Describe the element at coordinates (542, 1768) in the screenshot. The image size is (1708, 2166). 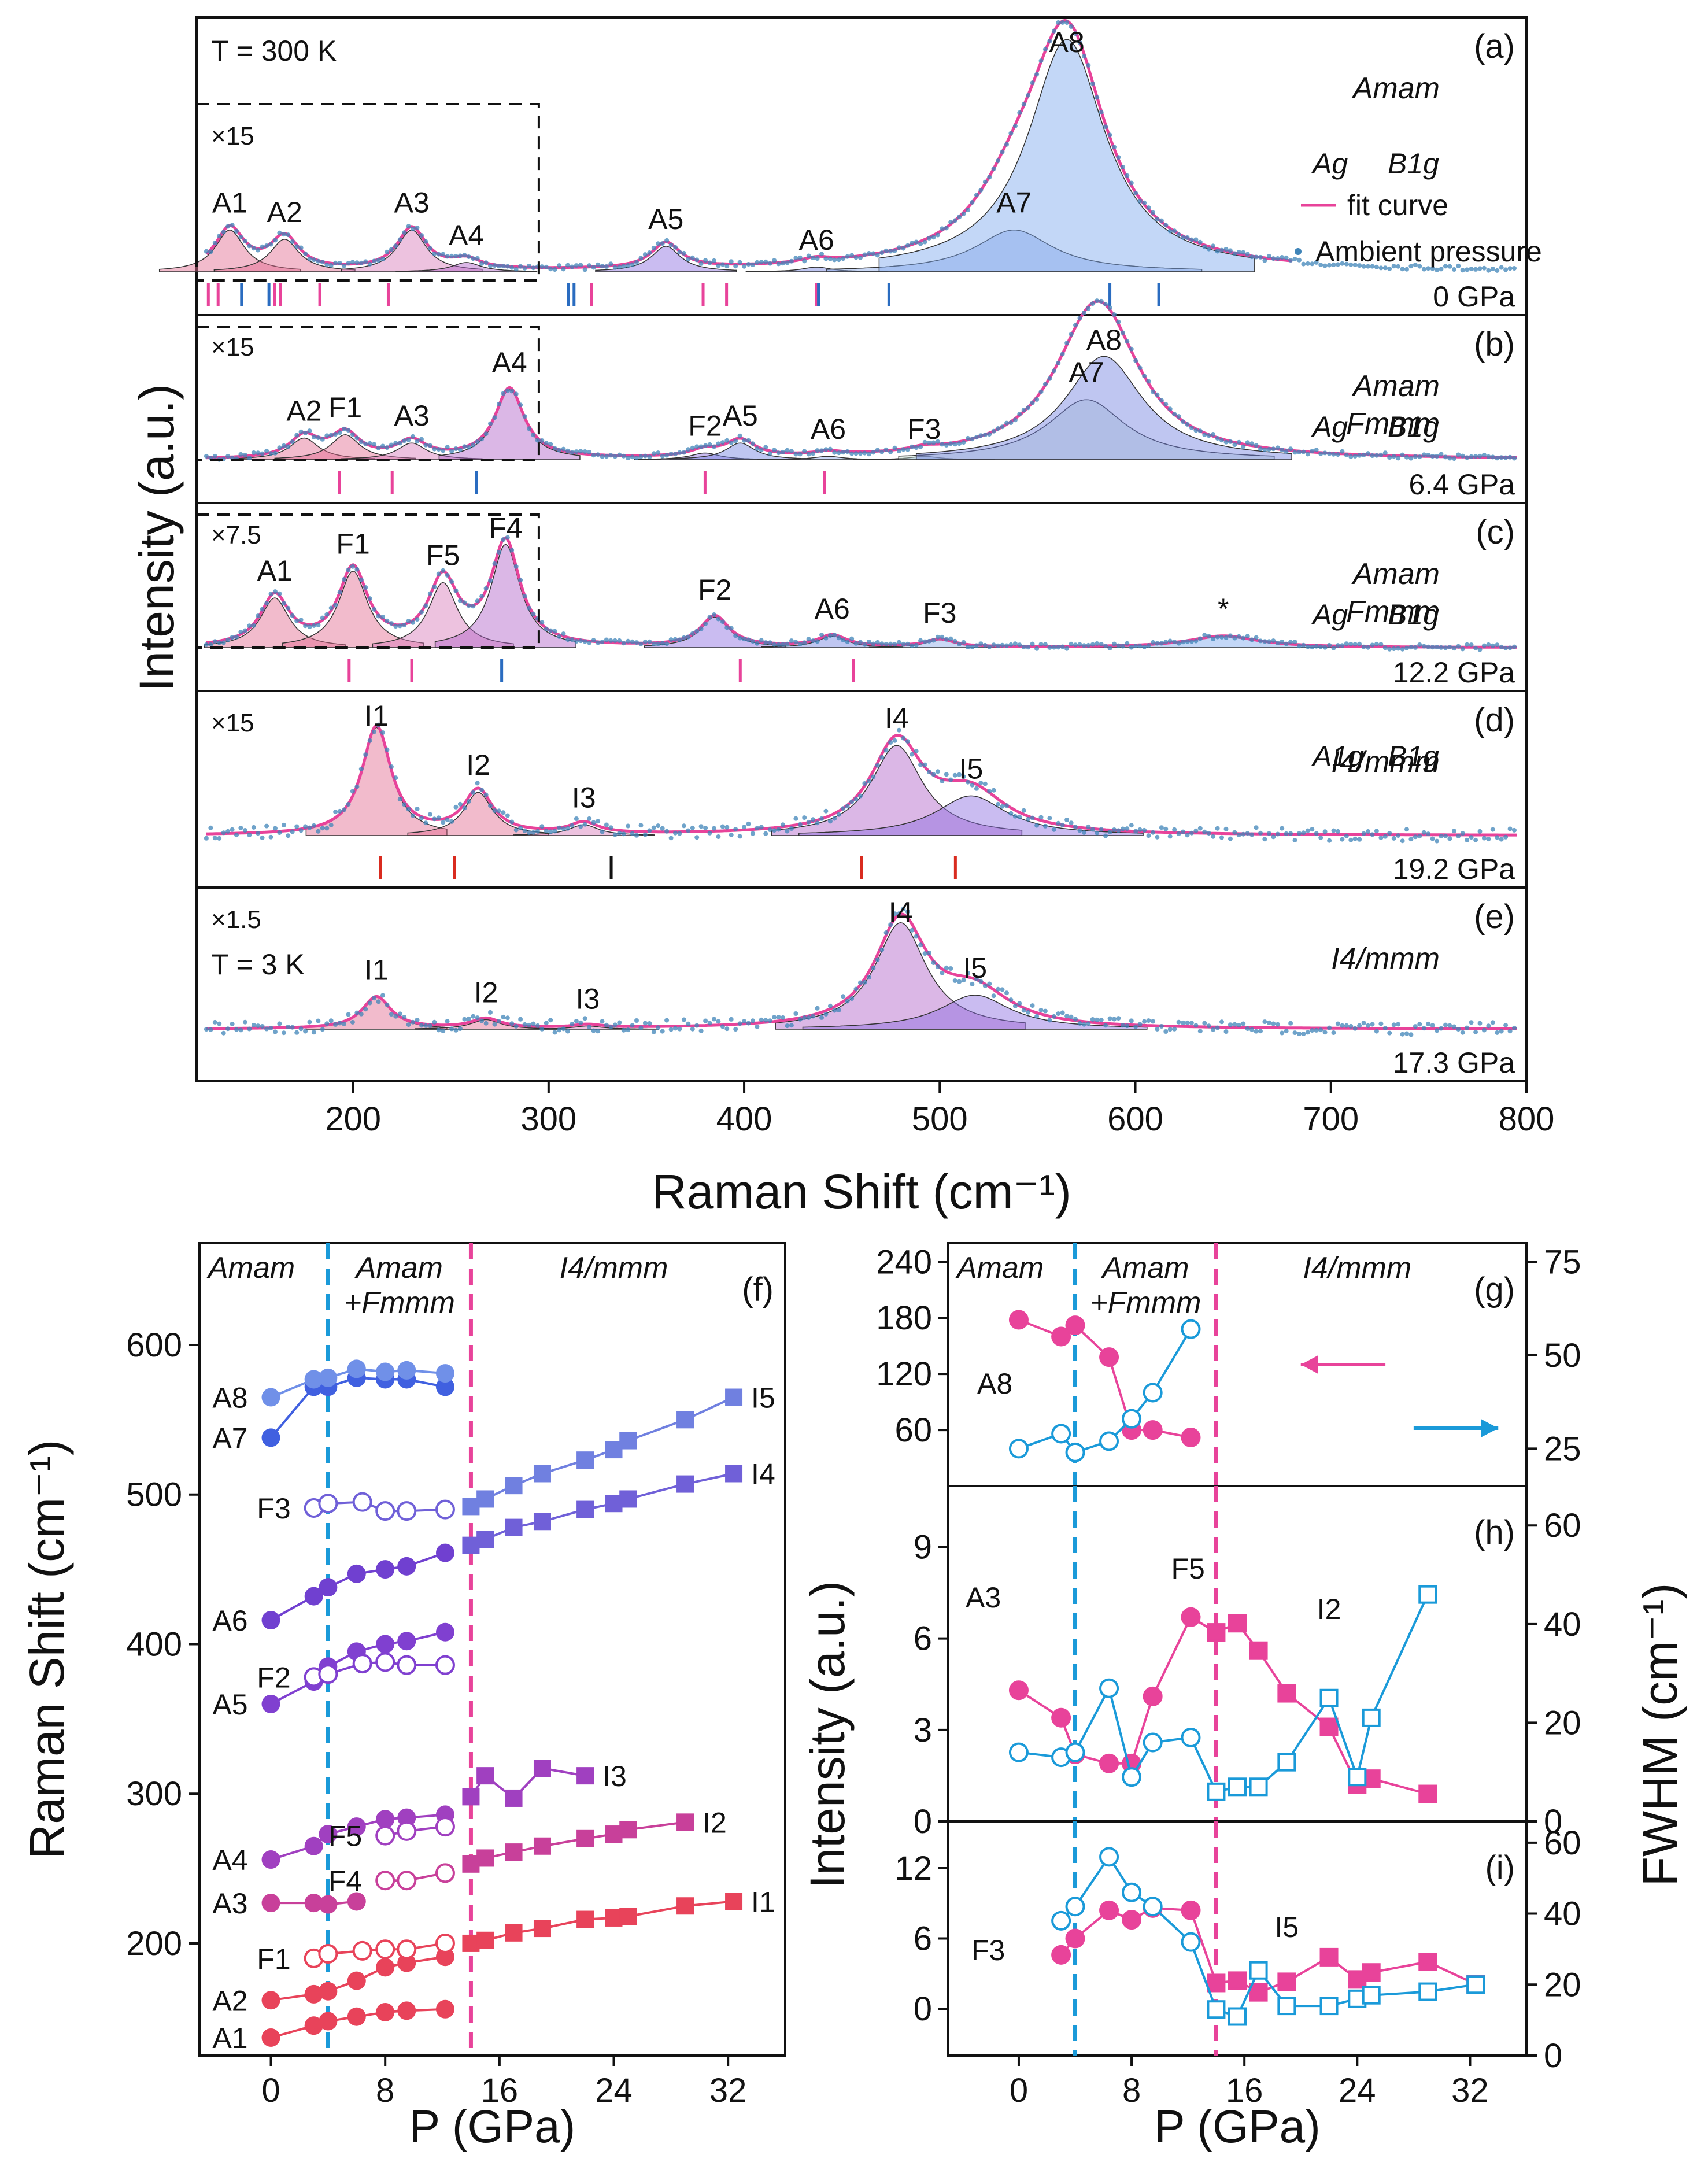
I see `point-I3` at that location.